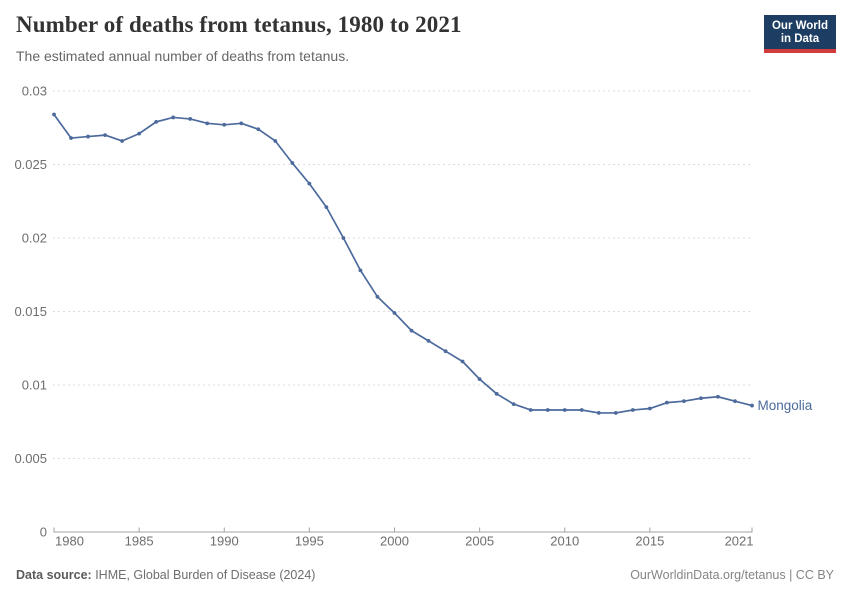 The height and width of the screenshot is (600, 850). I want to click on x-tick-label: 2010, so click(564, 541).